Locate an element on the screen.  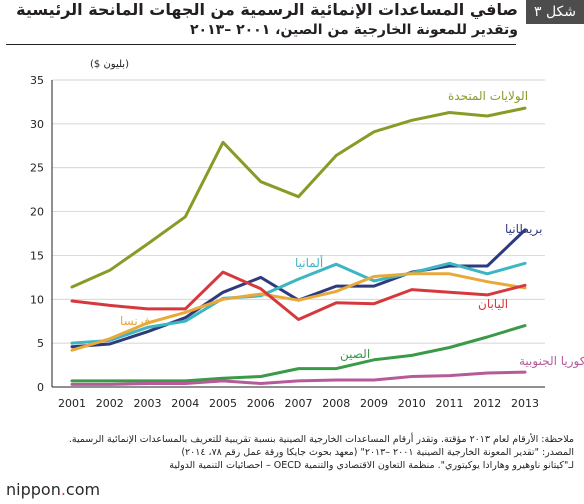
brand-tld: com is located at coordinates (83, 489).